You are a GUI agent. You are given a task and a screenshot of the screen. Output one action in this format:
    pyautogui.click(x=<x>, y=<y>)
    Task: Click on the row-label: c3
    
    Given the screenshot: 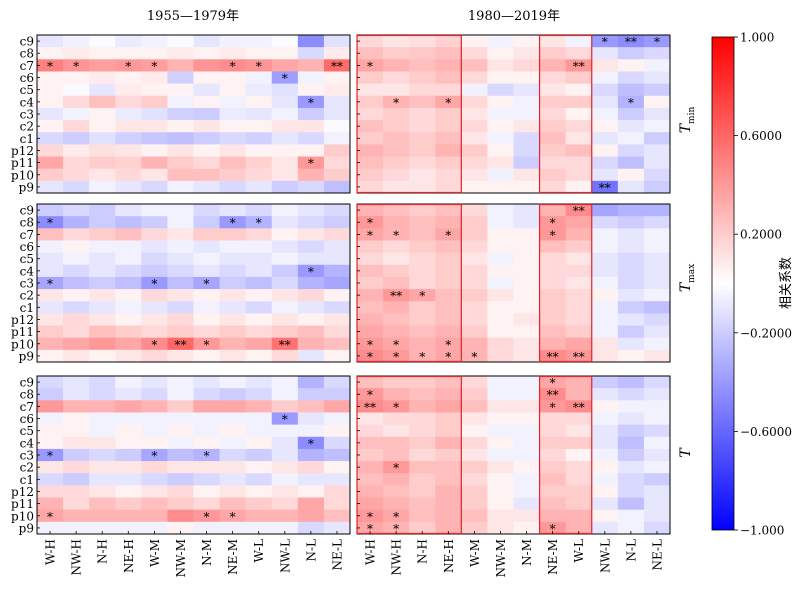 What is the action you would take?
    pyautogui.click(x=27, y=115)
    